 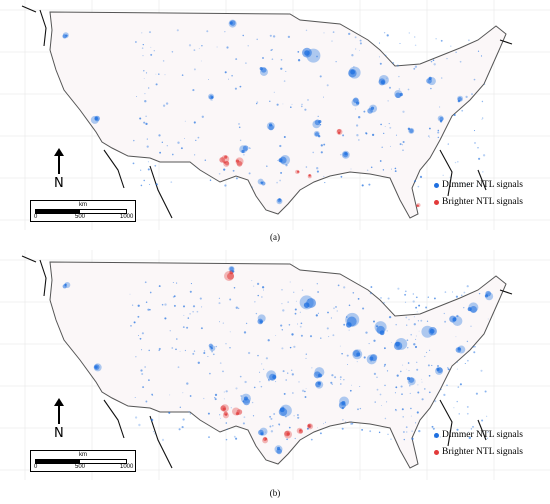 What do you see at coordinates (127, 217) in the screenshot?
I see `scale-tick-1000: 1000` at bounding box center [127, 217].